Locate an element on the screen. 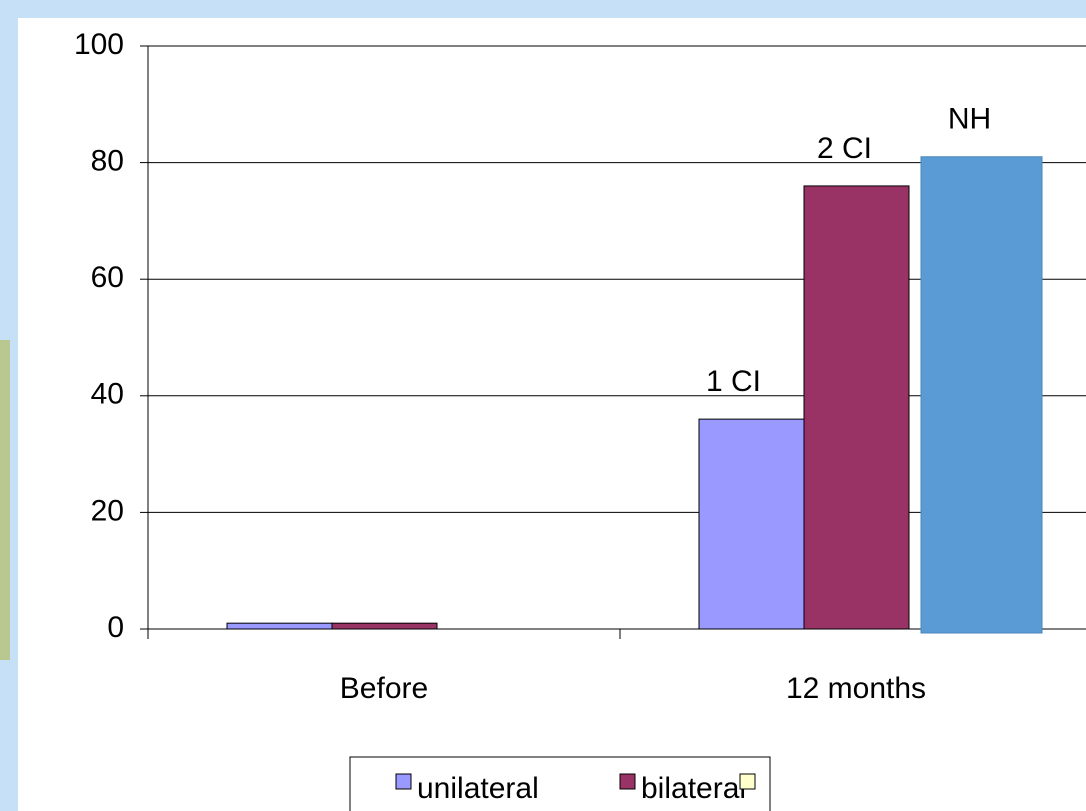 The height and width of the screenshot is (811, 1086). annotation: 1 CI is located at coordinates (733, 381).